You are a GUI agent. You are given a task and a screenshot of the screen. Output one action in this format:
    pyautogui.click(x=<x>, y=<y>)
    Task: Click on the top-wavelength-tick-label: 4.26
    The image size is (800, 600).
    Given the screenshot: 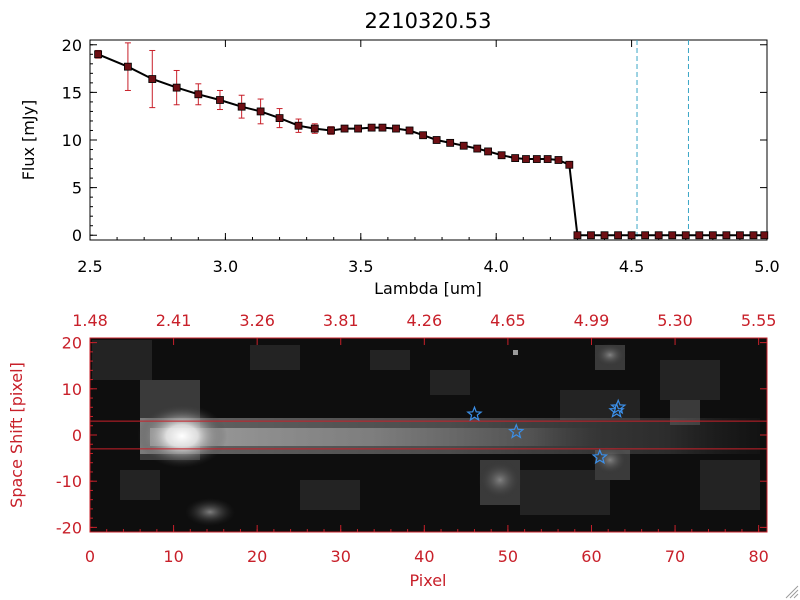 What is the action you would take?
    pyautogui.click(x=425, y=320)
    